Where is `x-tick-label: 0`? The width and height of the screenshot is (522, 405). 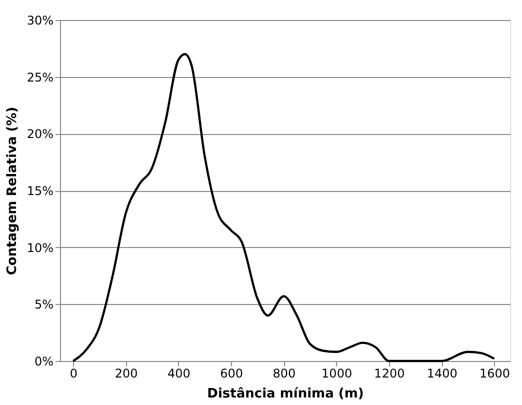
x-tick-label: 0 is located at coordinates (74, 373).